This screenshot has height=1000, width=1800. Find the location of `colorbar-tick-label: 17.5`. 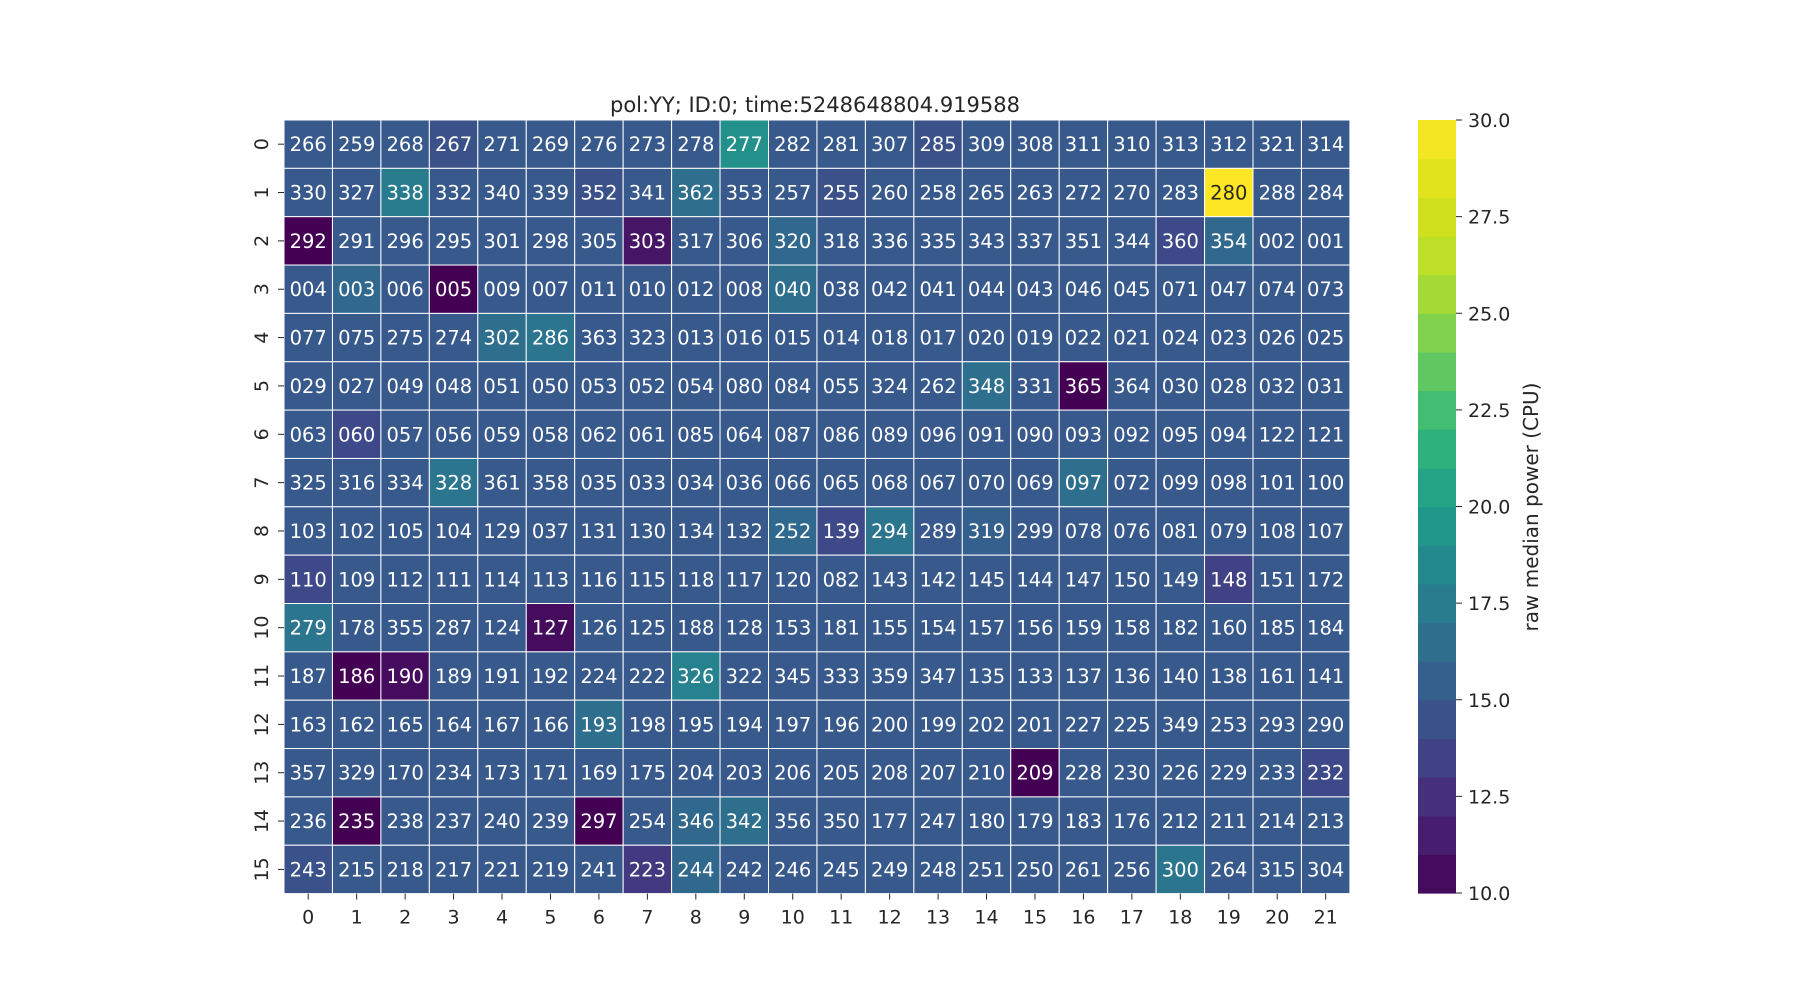

colorbar-tick-label: 17.5 is located at coordinates (1489, 604).